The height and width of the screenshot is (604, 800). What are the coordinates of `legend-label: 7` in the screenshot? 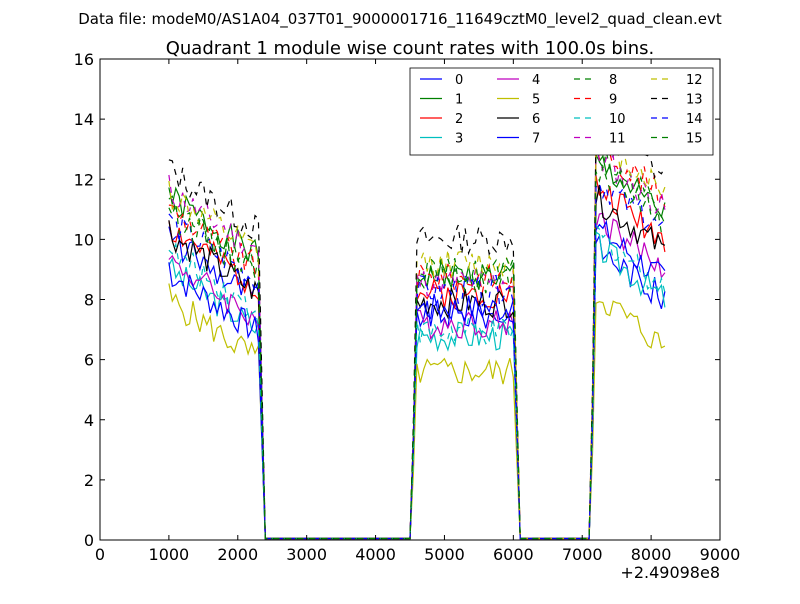 It's located at (536, 139).